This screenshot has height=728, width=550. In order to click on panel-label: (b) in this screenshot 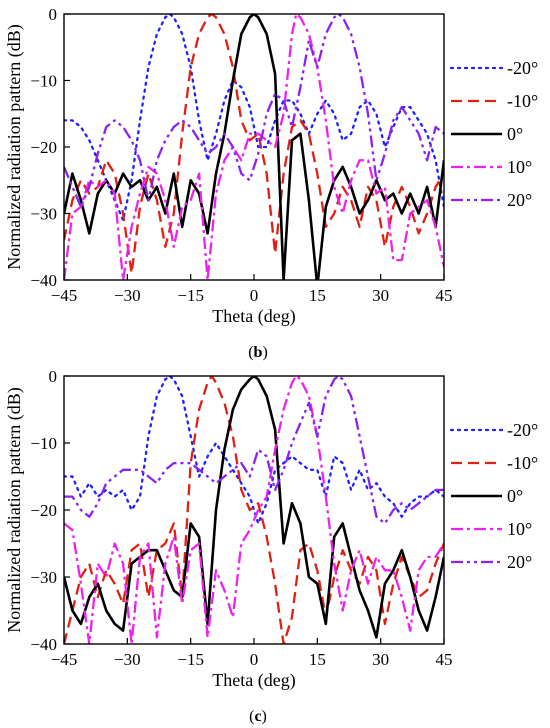, I will do `click(258, 352)`.